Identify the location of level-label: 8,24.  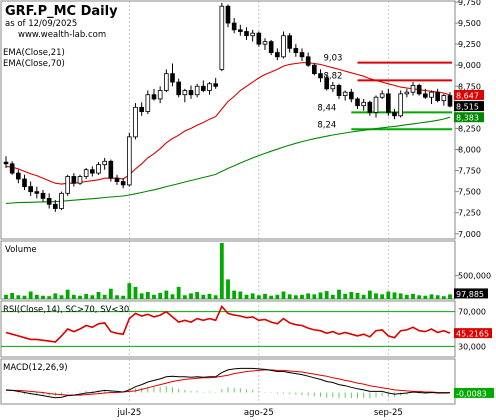
(326, 125).